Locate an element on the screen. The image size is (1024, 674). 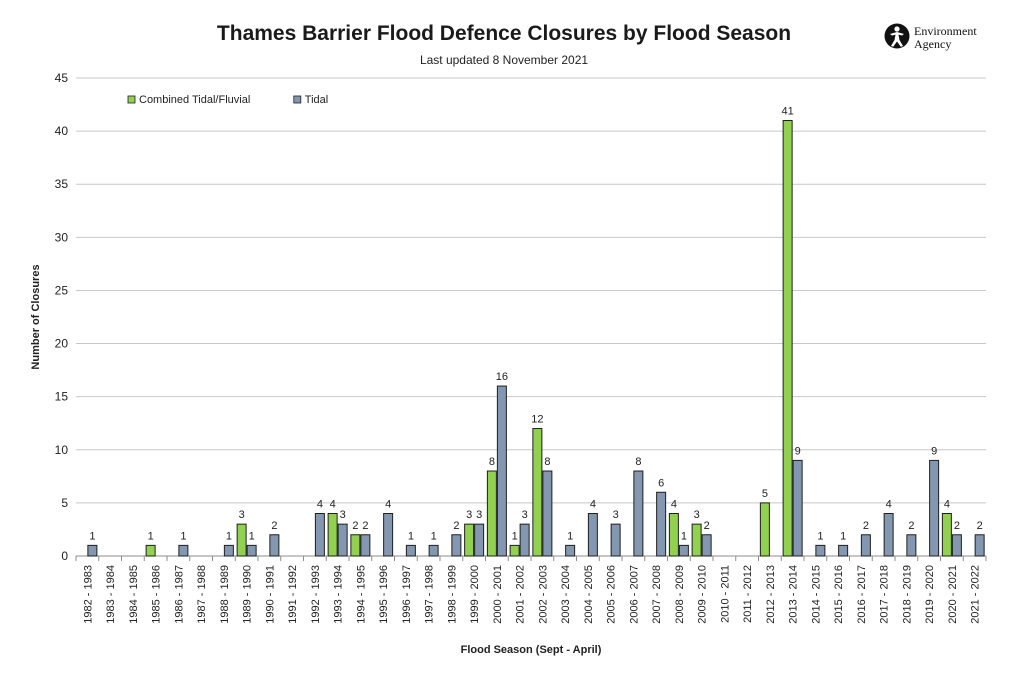
legend-label-combined: Combined Tidal/Fluvial is located at coordinates (194, 100).